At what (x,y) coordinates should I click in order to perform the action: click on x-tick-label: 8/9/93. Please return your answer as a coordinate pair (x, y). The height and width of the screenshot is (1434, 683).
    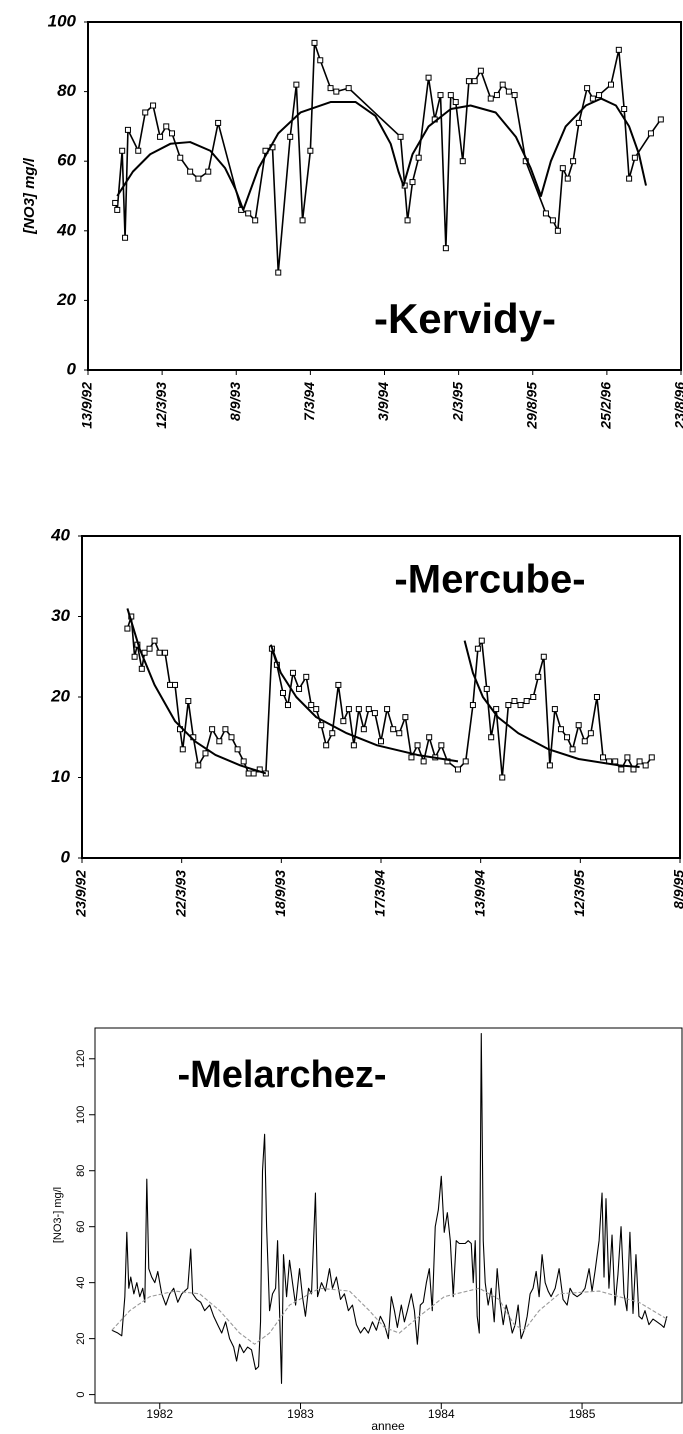
    Looking at the image, I should click on (235, 401).